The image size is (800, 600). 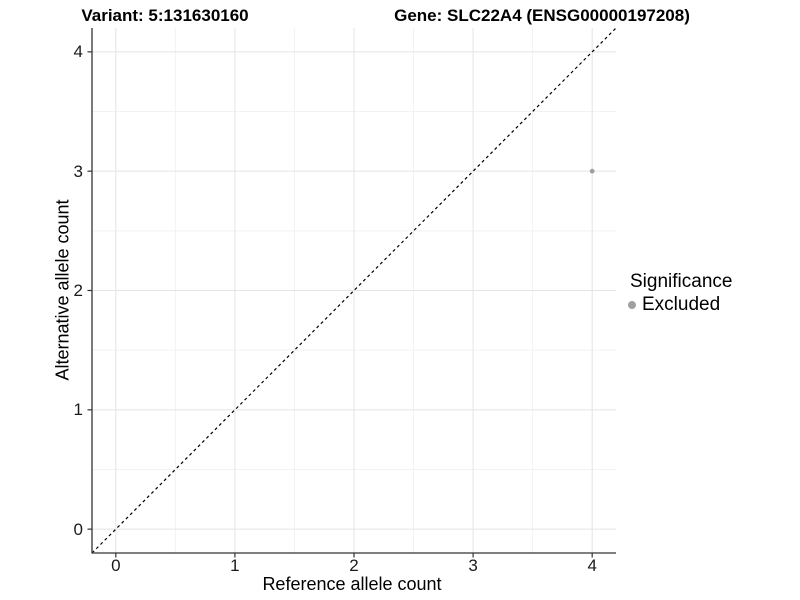 I want to click on data-point, so click(x=592, y=171).